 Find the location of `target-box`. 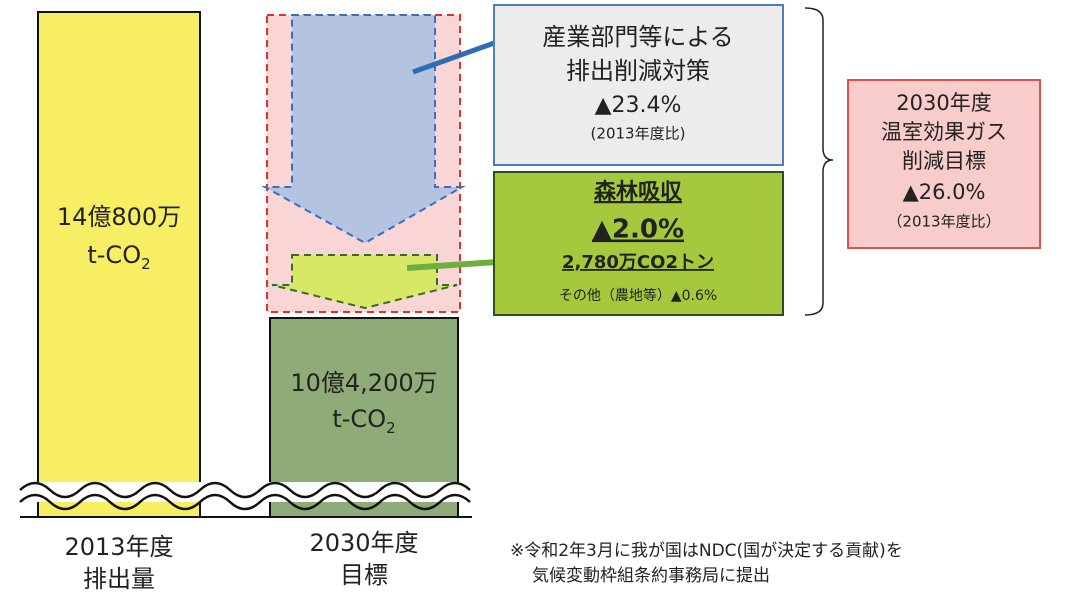

target-box is located at coordinates (944, 164).